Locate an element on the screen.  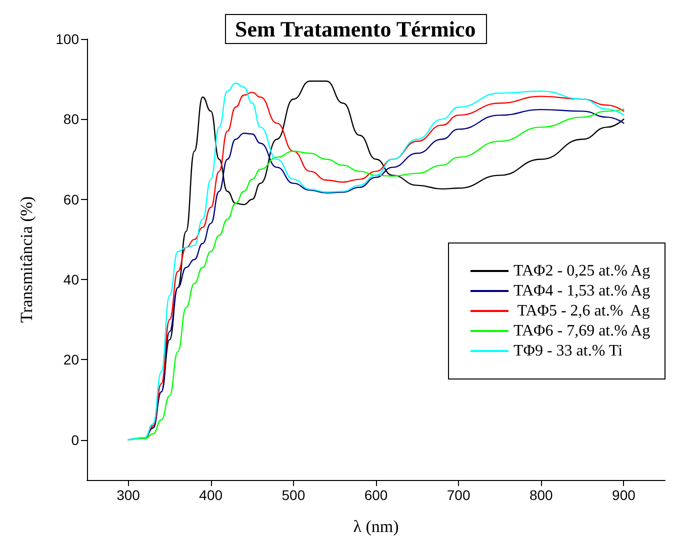
legend-label: TAΦ2 - 0,25 at.% Ag is located at coordinates (582, 271).